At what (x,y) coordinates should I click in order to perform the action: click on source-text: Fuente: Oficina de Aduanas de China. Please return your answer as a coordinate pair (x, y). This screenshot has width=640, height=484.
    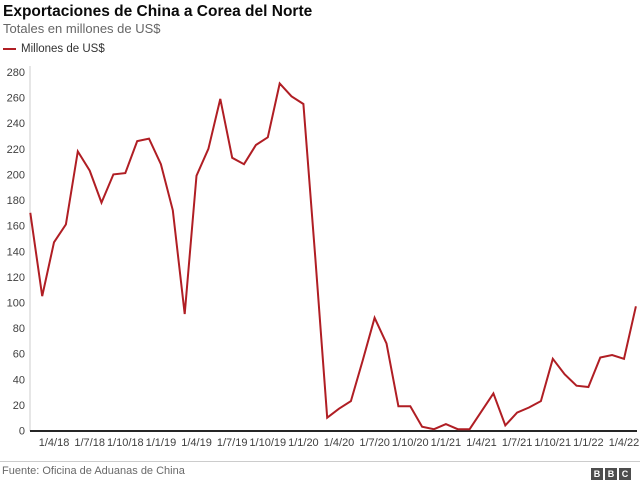
    Looking at the image, I should click on (93, 471).